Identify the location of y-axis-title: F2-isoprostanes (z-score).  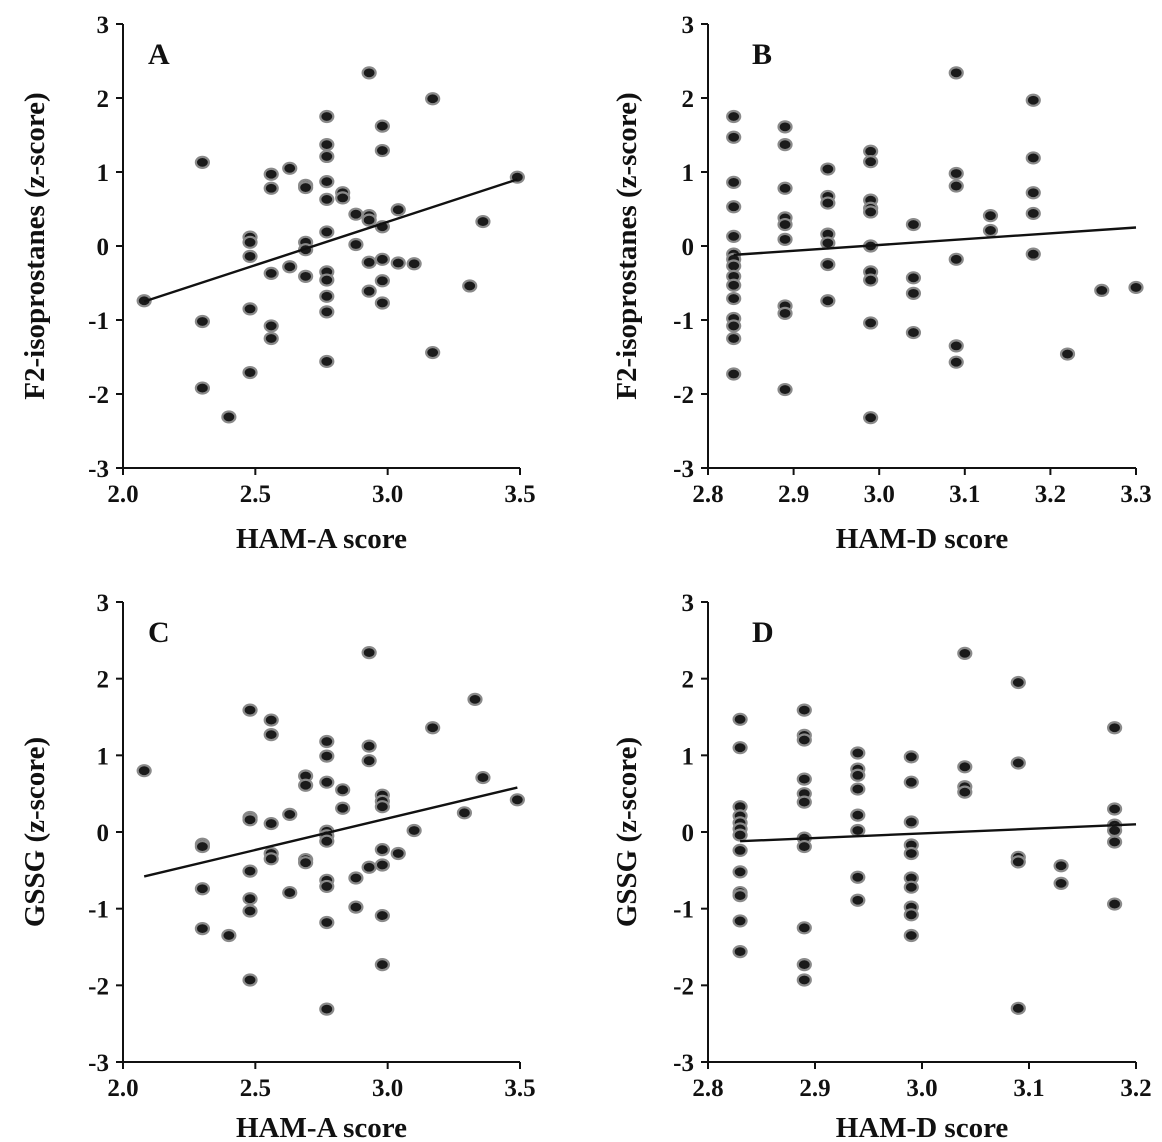
(35, 245).